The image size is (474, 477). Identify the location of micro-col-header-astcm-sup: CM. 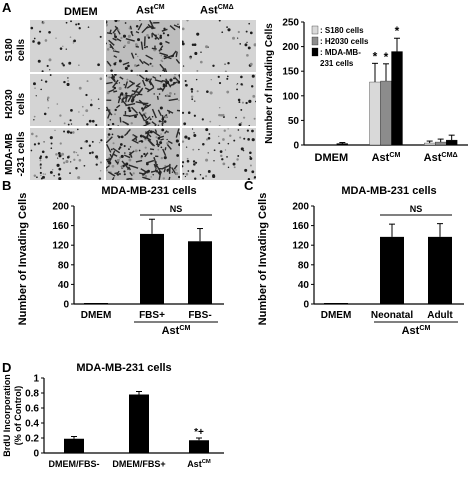
(159, 7).